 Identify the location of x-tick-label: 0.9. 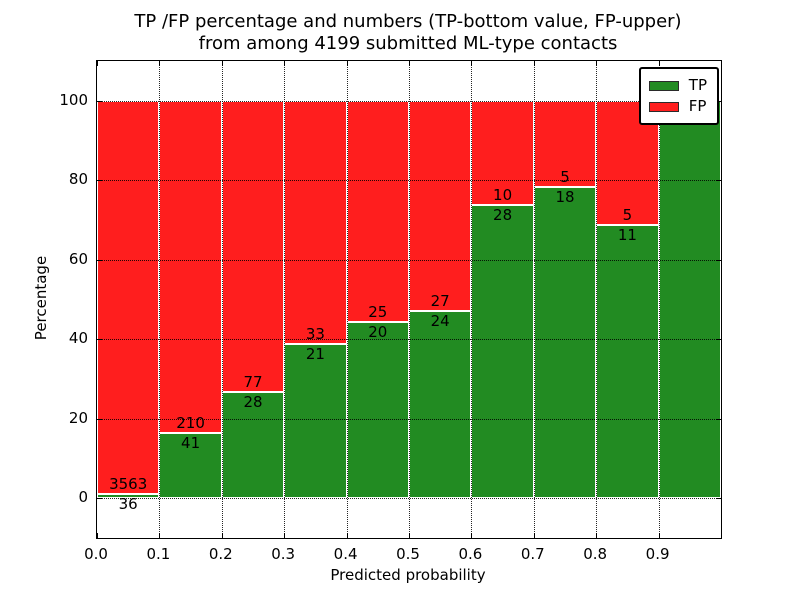
(657, 554).